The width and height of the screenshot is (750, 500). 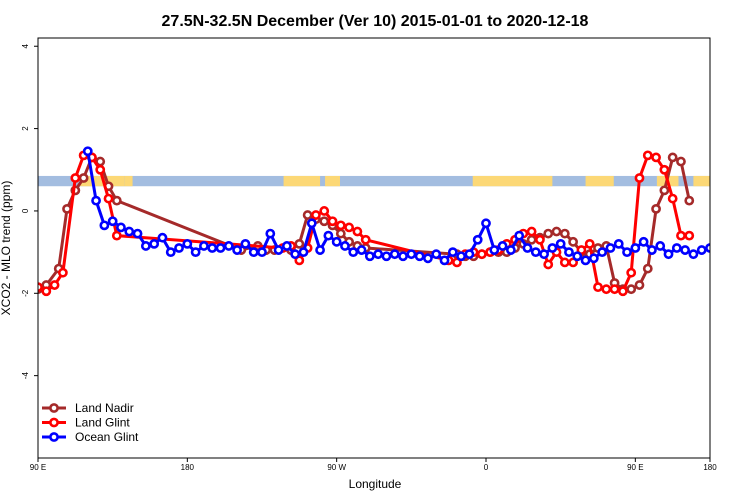 I want to click on ocean-band, so click(x=374, y=181).